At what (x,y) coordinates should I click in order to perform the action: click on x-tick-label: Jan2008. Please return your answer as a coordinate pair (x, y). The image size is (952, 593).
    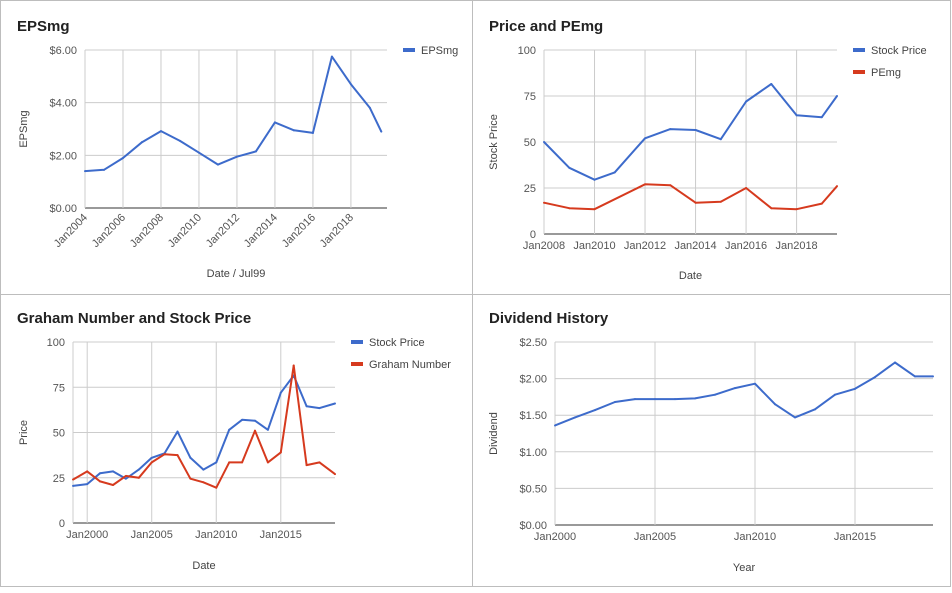
    Looking at the image, I should click on (147, 231).